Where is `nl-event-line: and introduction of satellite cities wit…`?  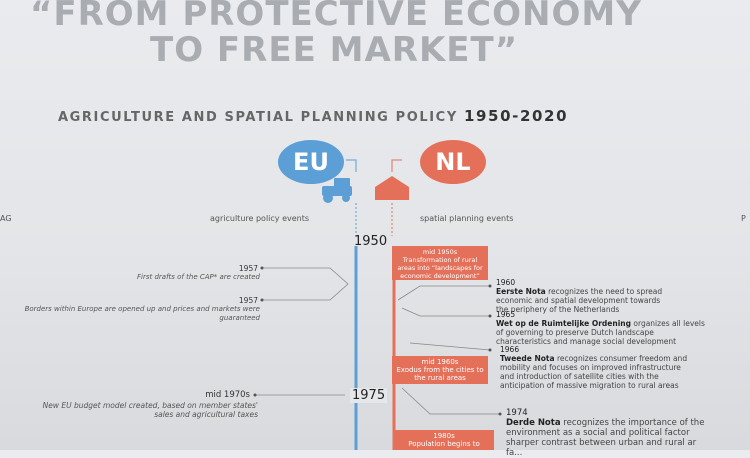 nl-event-line: and introduction of satellite cities wit… is located at coordinates (579, 376).